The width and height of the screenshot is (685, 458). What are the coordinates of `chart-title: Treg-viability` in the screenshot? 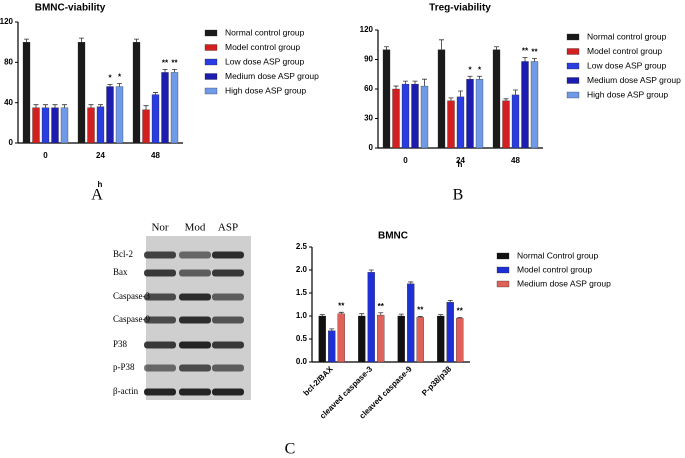 It's located at (460, 8).